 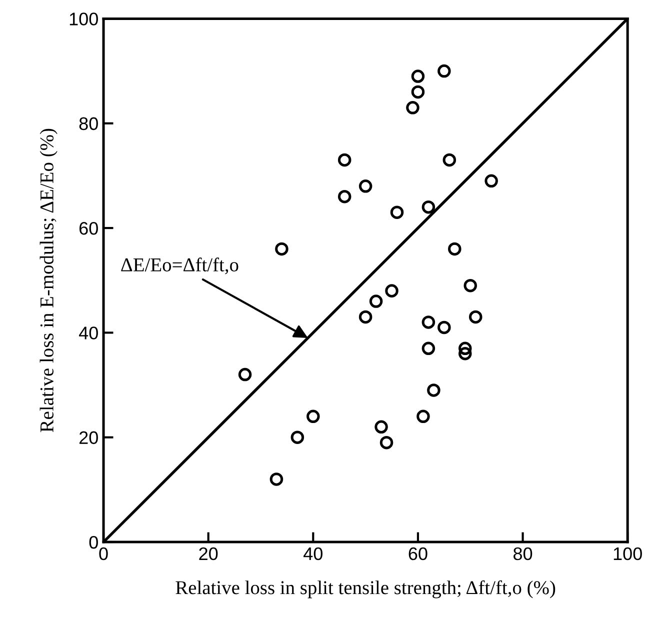 What do you see at coordinates (628, 553) in the screenshot?
I see `x-tick-label: 100` at bounding box center [628, 553].